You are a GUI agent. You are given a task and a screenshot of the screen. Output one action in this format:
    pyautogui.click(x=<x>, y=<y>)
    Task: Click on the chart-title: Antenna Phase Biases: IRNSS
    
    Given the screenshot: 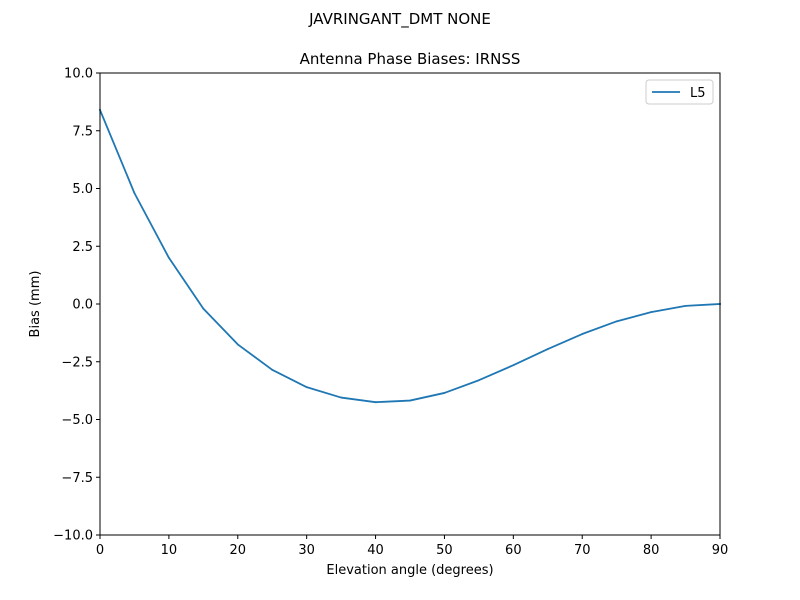 What is the action you would take?
    pyautogui.click(x=410, y=59)
    